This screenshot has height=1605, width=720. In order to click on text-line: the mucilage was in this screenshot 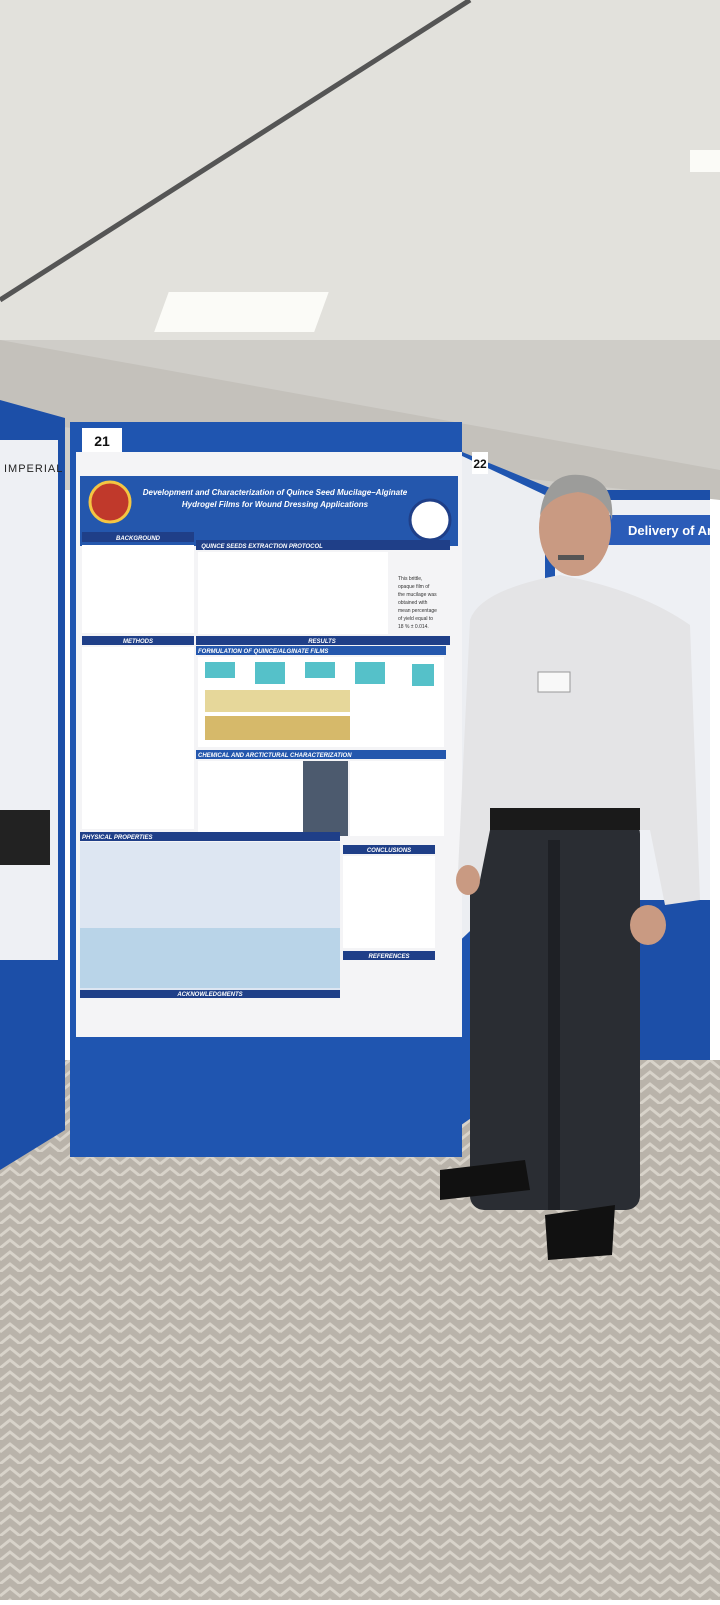, I will do `click(417, 595)`.